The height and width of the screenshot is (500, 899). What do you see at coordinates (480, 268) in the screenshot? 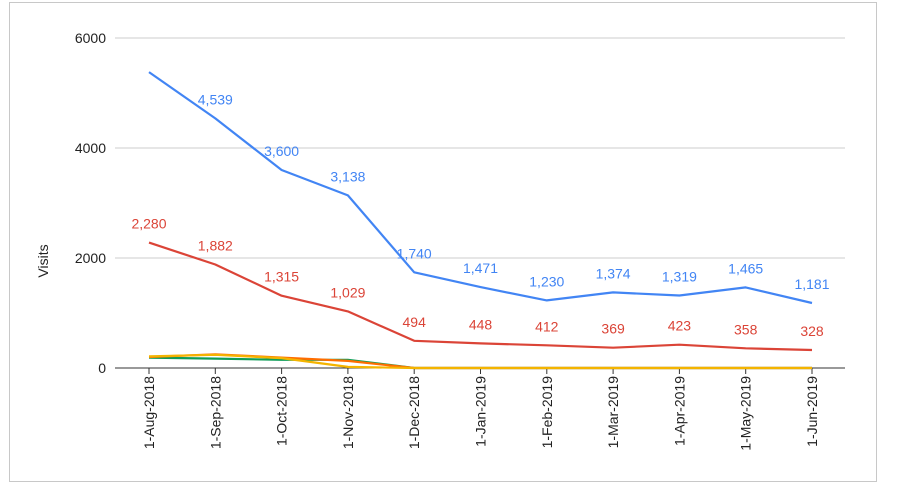
I see `data-label: 1,471` at bounding box center [480, 268].